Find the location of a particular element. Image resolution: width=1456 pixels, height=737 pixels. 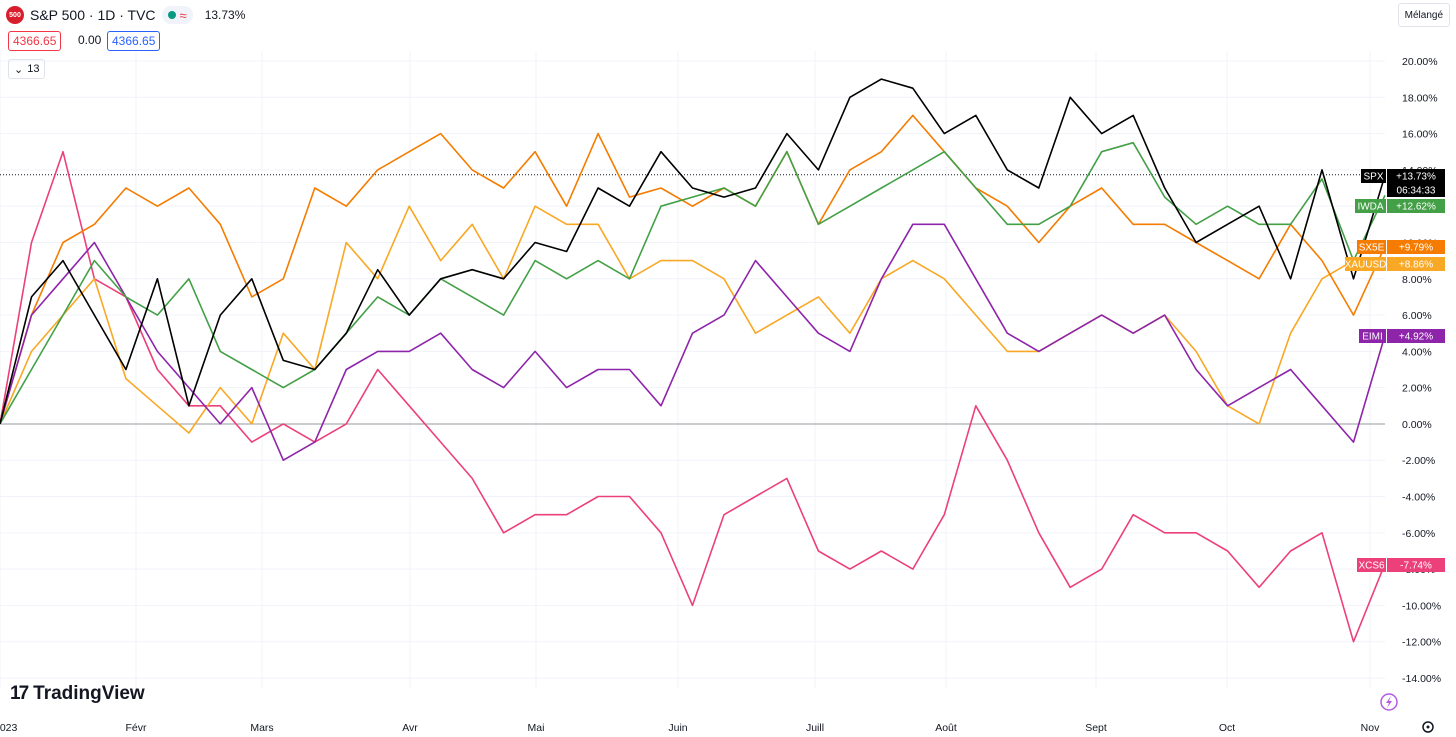

series-name-label: SX5E is located at coordinates (1372, 248).